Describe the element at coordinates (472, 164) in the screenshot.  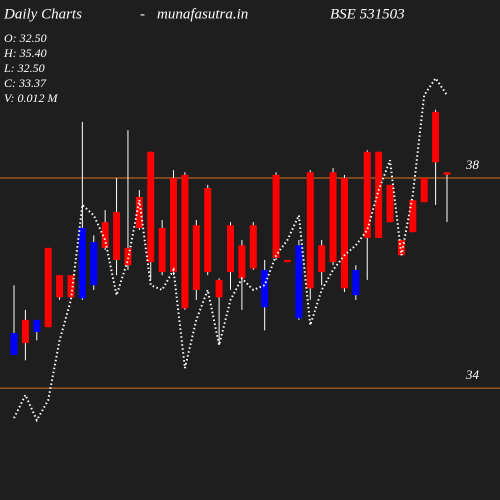
I see `level-label: 38` at that location.